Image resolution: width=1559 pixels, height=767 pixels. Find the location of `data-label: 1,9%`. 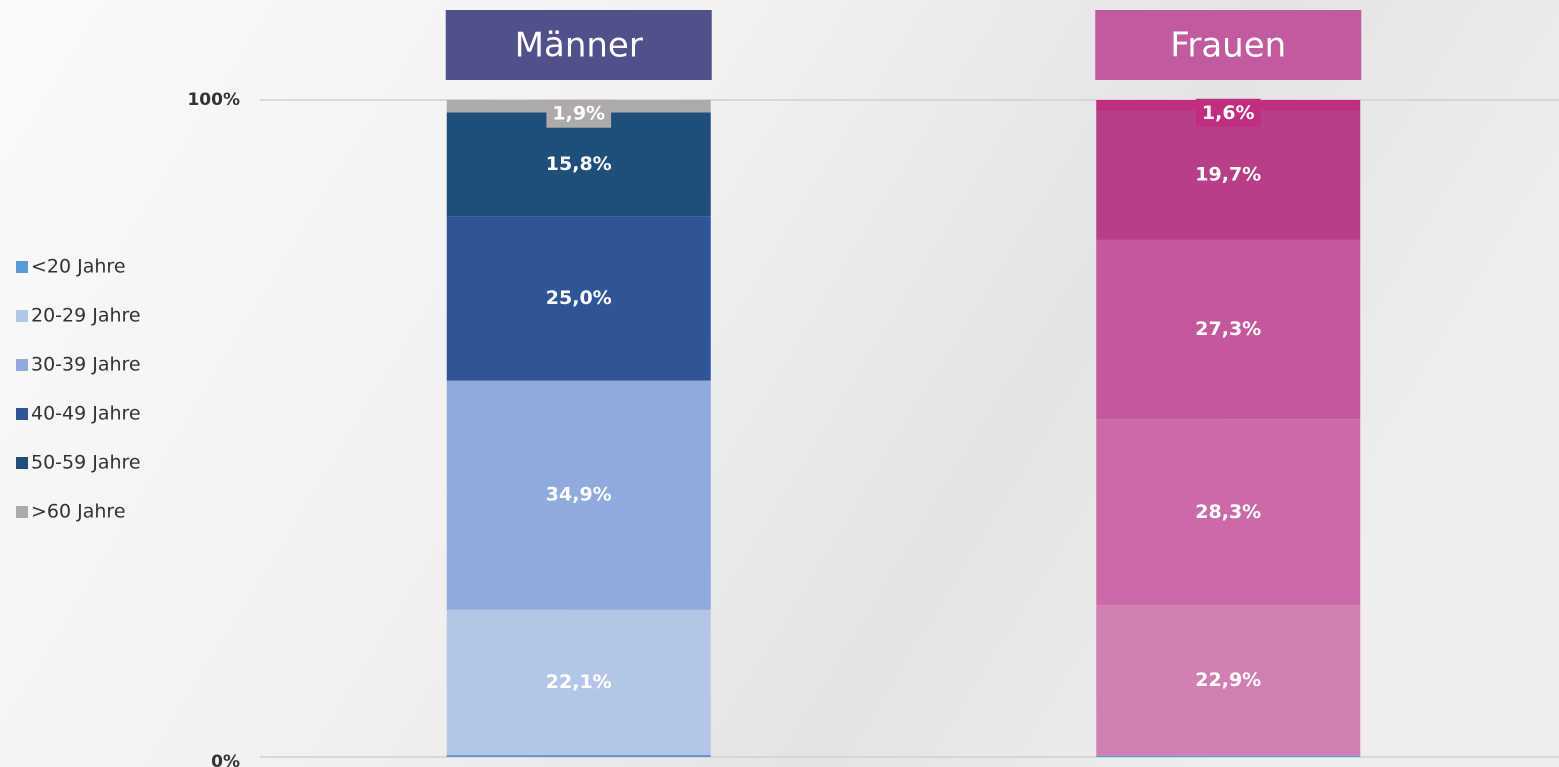

data-label: 1,9% is located at coordinates (578, 114).